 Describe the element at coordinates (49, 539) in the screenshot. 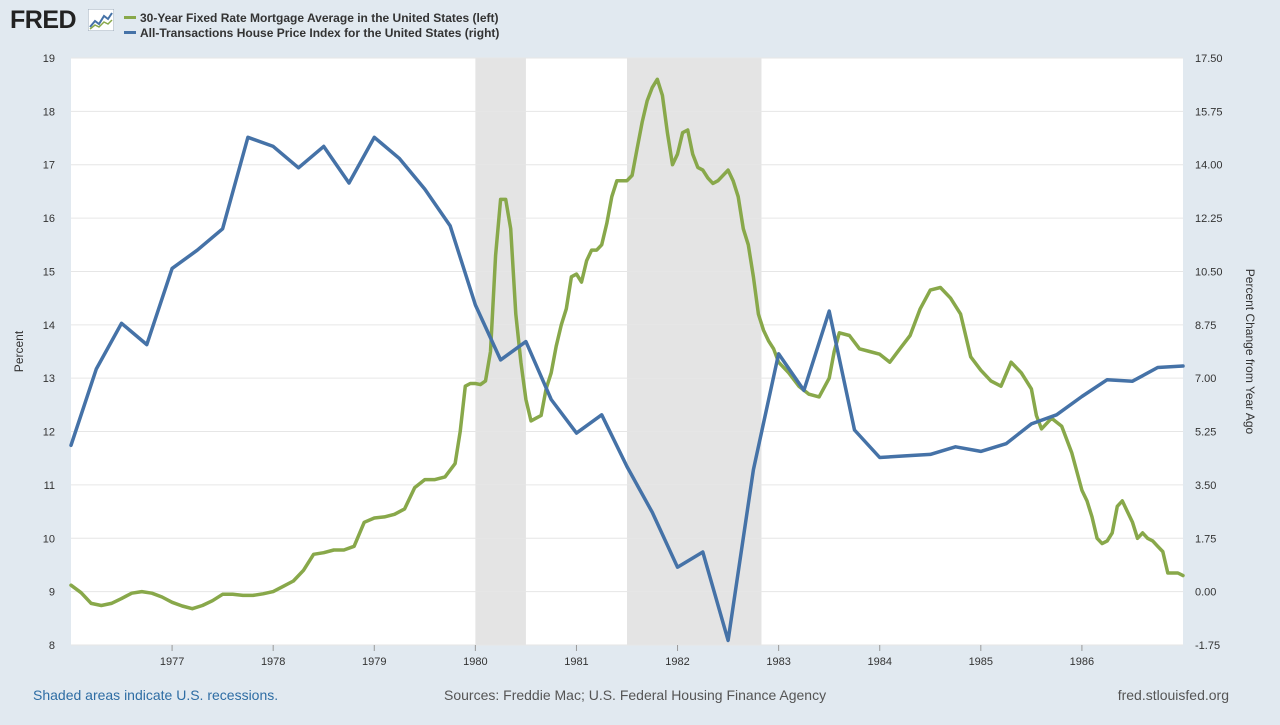

I see `y-left-tick-label: 10` at that location.